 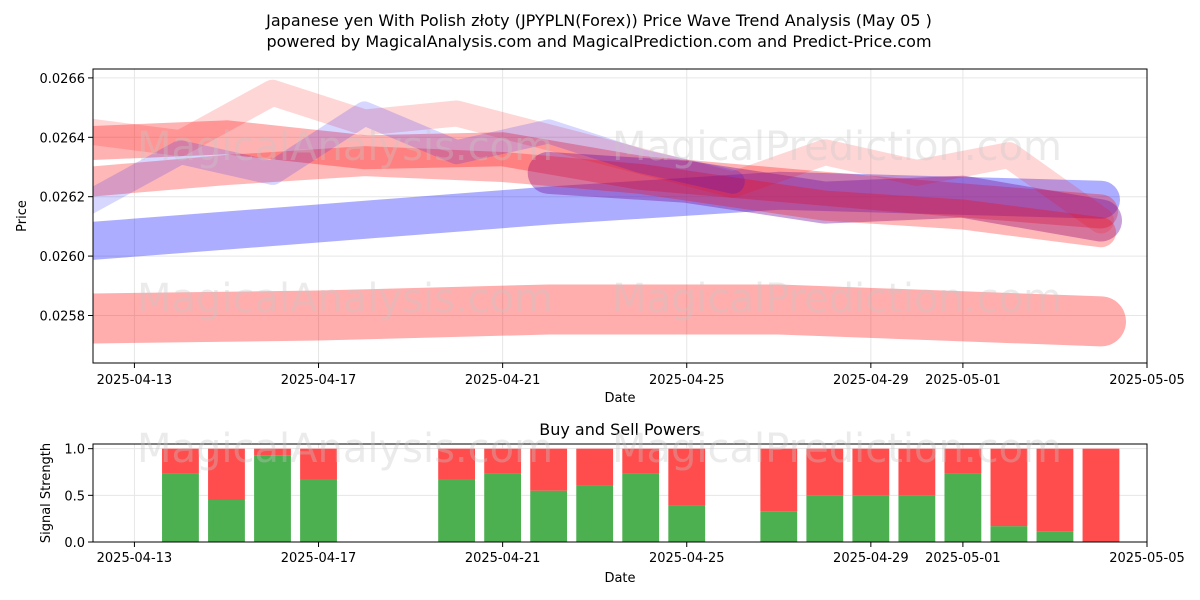 I want to click on signal-y-axis-label: Signal Strength, so click(x=46, y=493).